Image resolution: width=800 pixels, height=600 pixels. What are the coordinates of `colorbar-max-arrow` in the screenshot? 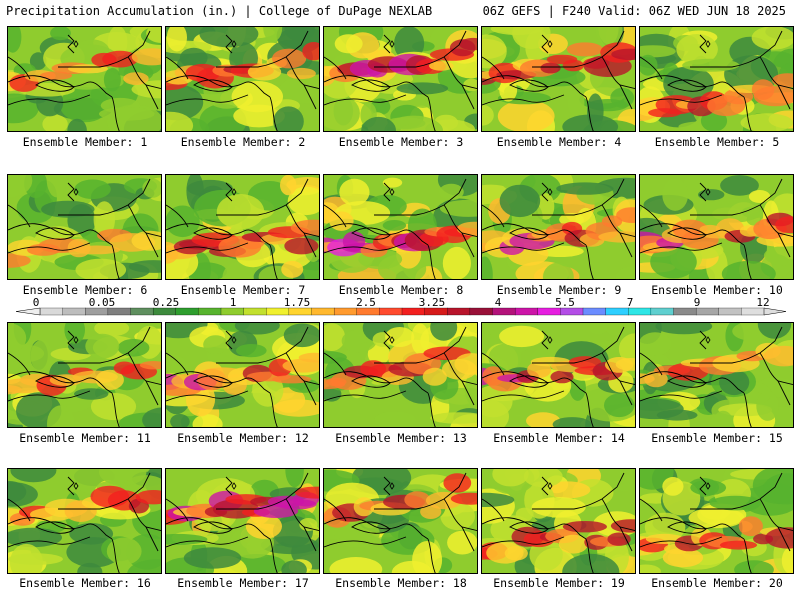 It's located at (775, 311).